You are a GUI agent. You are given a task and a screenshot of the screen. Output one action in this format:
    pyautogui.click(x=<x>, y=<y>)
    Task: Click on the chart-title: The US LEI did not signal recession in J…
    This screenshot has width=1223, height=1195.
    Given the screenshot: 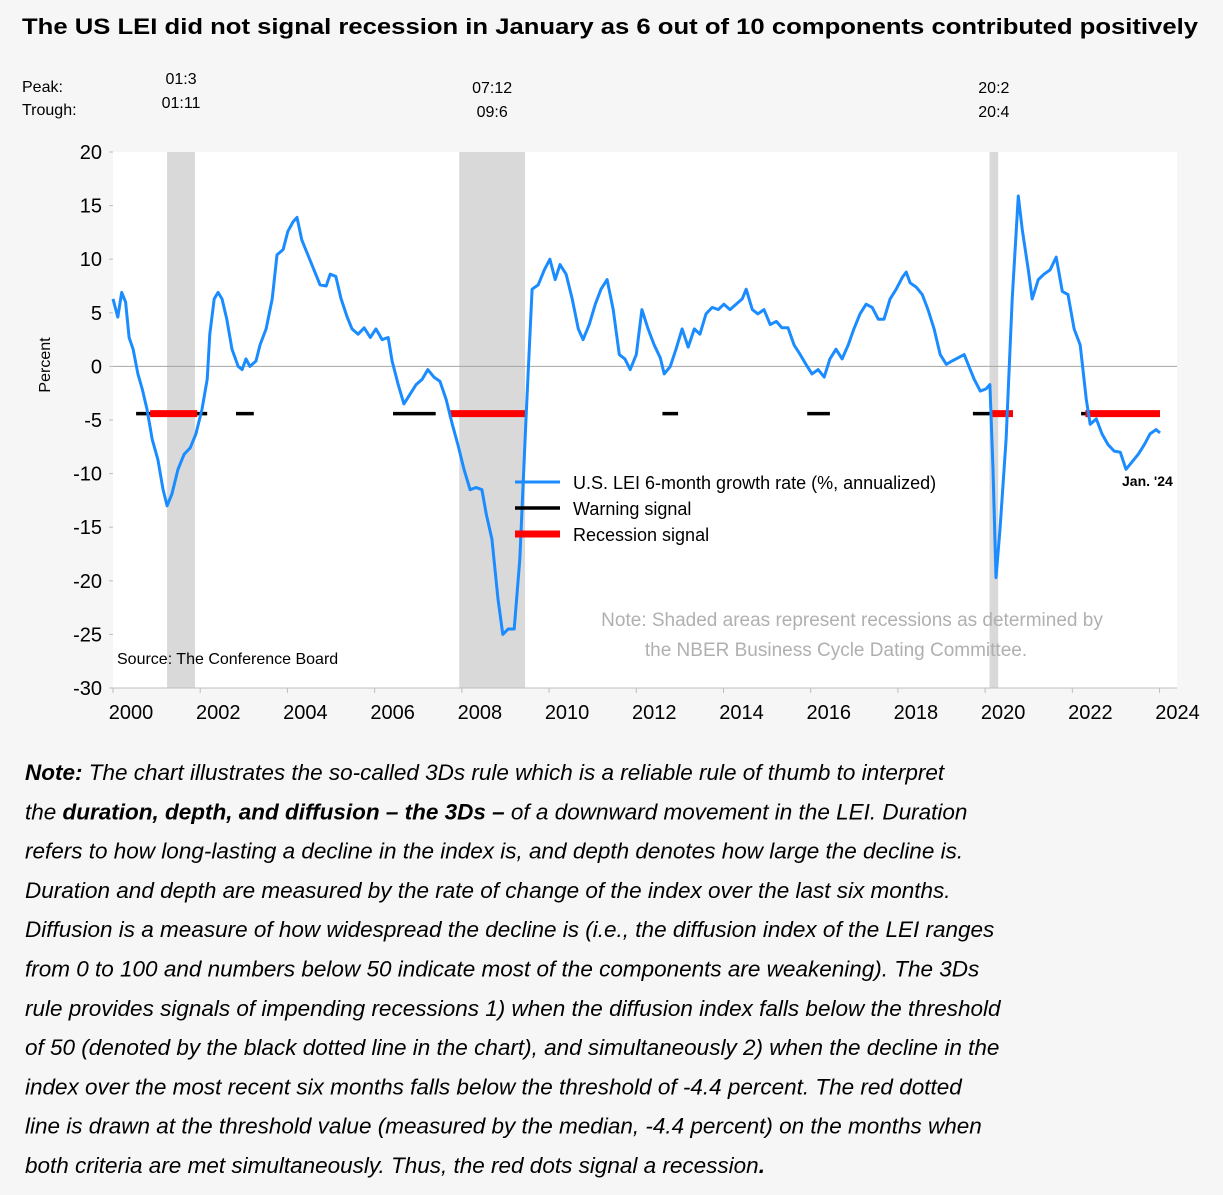 What is the action you would take?
    pyautogui.click(x=610, y=26)
    